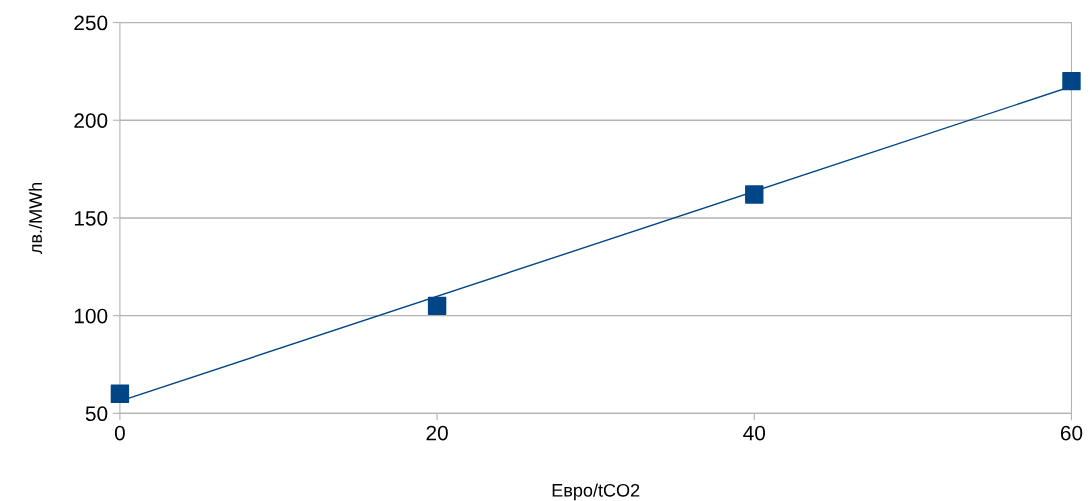  Describe the element at coordinates (437, 433) in the screenshot. I see `x-tick-label: 20` at that location.